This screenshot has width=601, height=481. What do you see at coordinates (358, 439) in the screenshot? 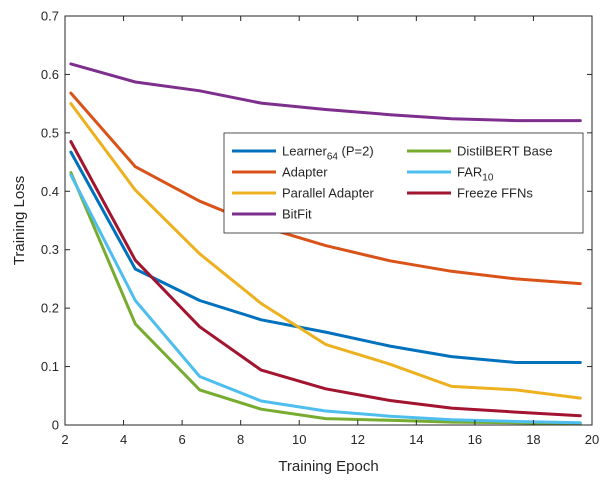
I see `x-tick-label: 12` at bounding box center [358, 439].